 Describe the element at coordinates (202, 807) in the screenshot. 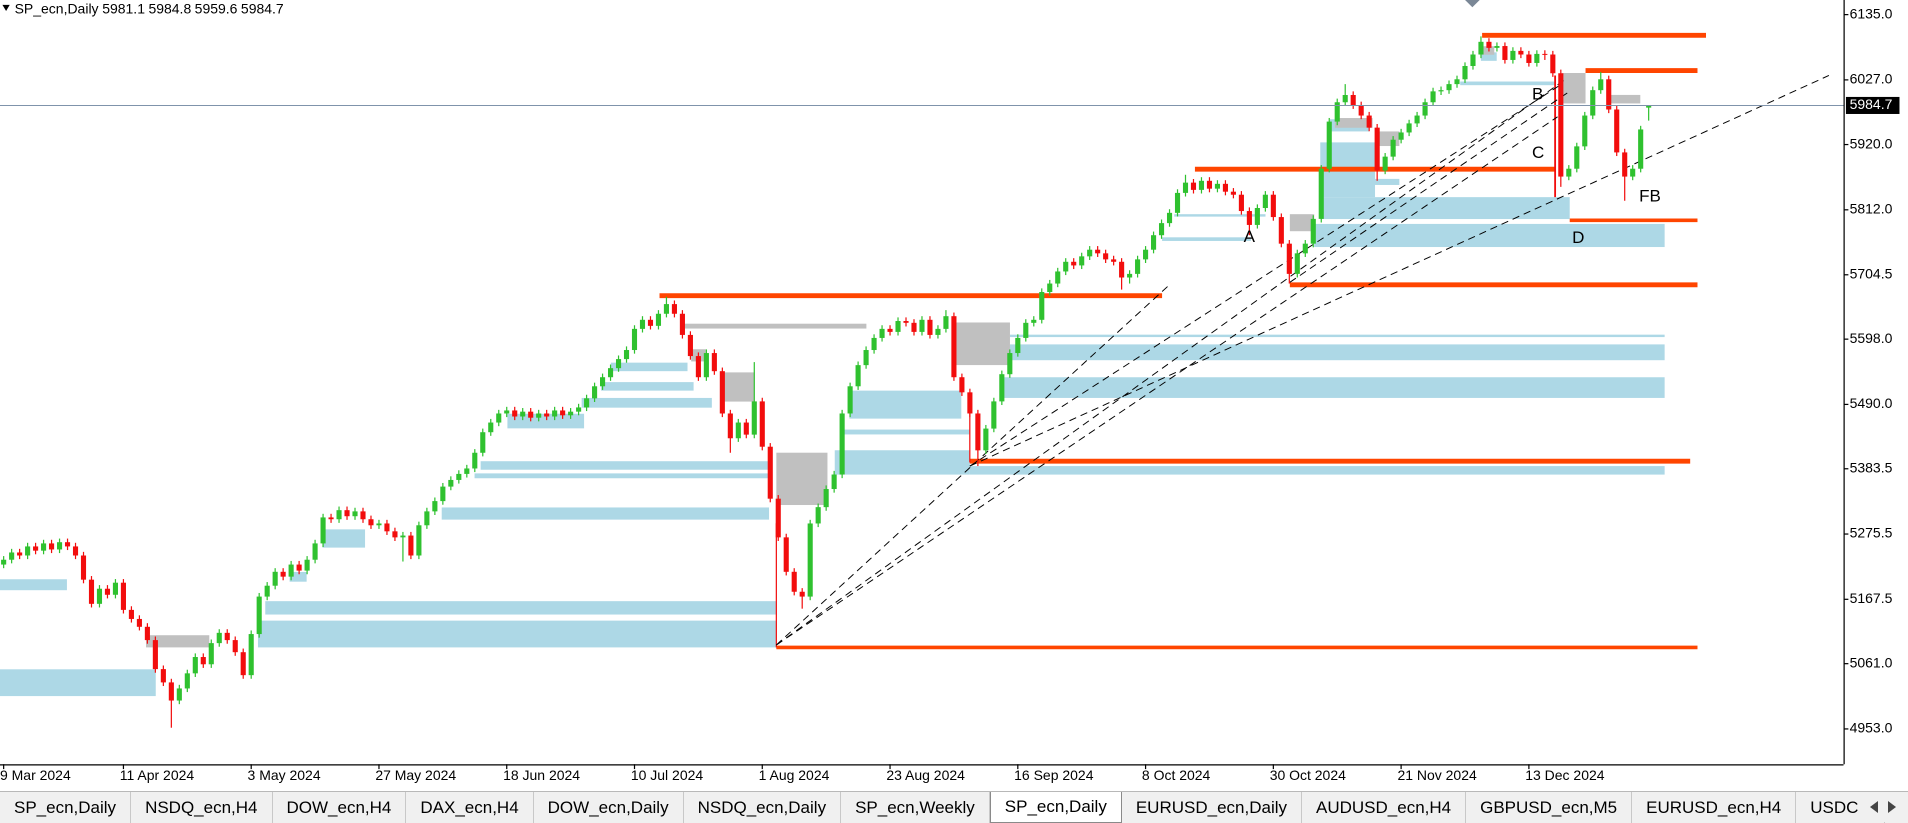

I see `chart-tab: NSDQ_ecn,H4` at that location.